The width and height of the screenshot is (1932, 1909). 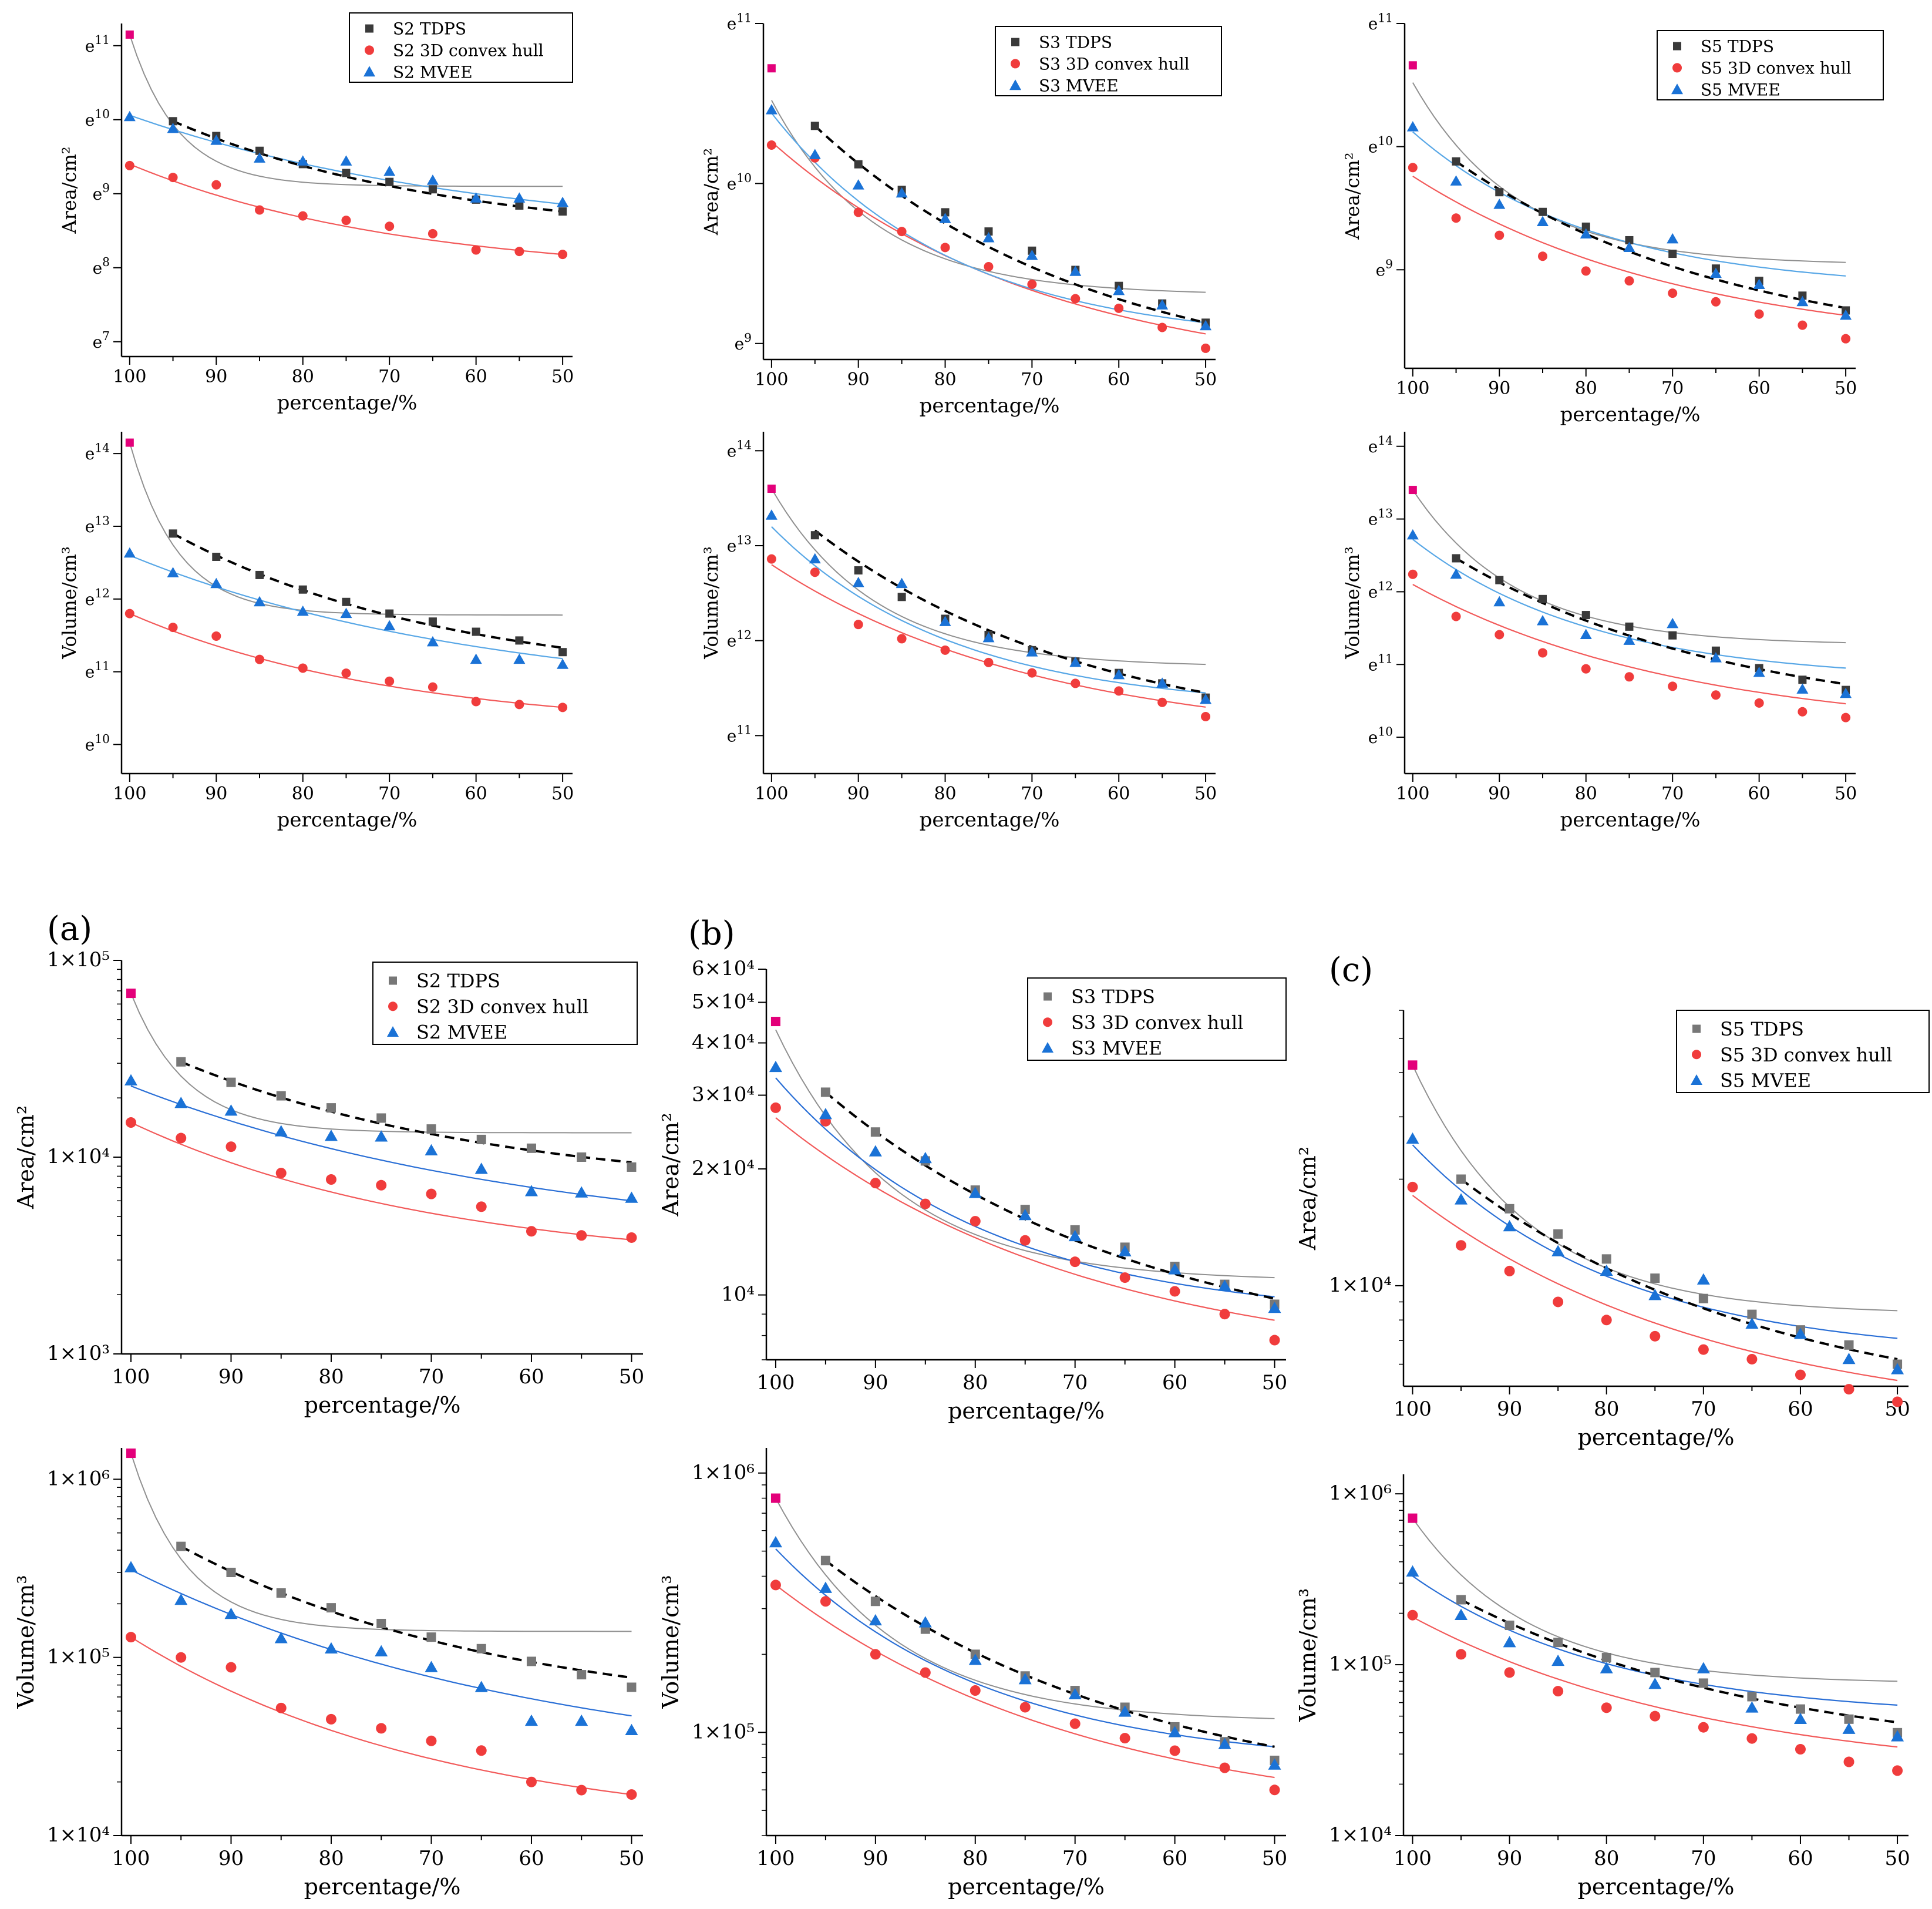 What do you see at coordinates (78, 1156) in the screenshot?
I see `y-tick-label: 1×10⁴` at bounding box center [78, 1156].